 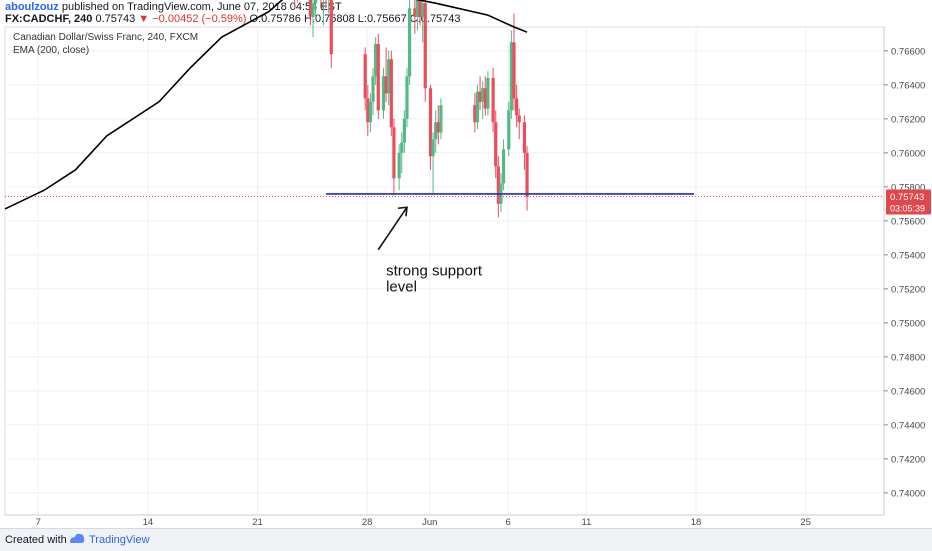 I want to click on tradingview-logo-icon, so click(x=77, y=540).